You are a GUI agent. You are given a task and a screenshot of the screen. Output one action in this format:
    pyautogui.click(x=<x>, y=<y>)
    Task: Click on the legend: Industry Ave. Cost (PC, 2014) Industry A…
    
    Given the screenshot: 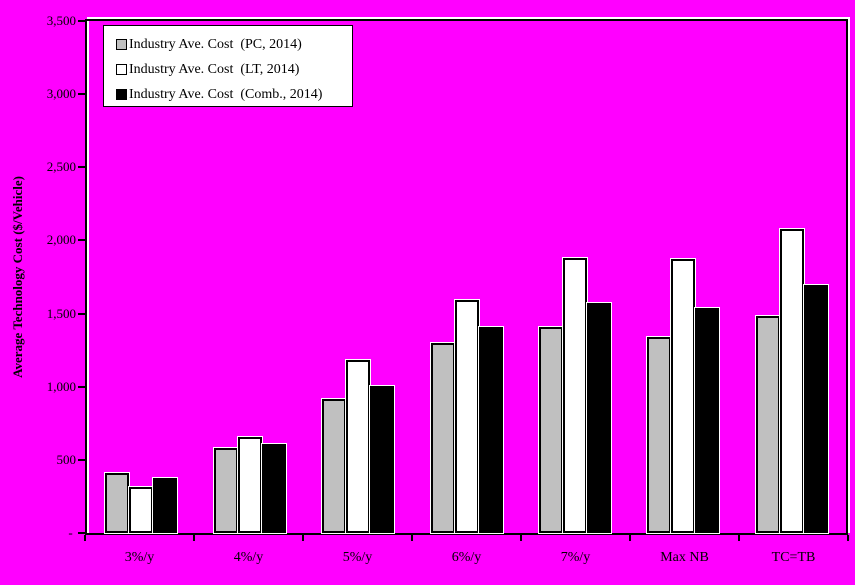 What is the action you would take?
    pyautogui.click(x=228, y=66)
    